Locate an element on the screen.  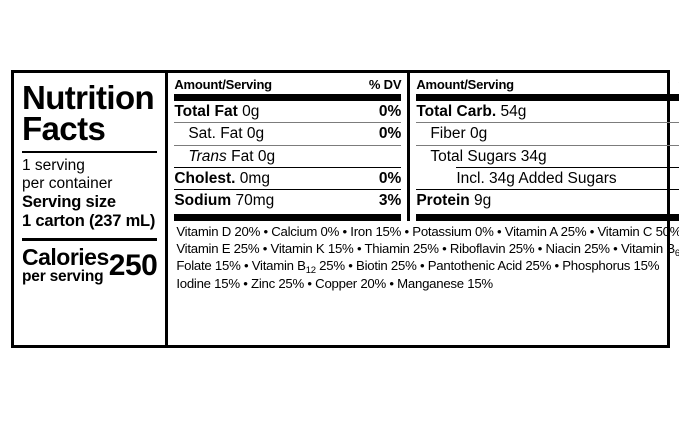
divider-under-title is located at coordinates (90, 152).